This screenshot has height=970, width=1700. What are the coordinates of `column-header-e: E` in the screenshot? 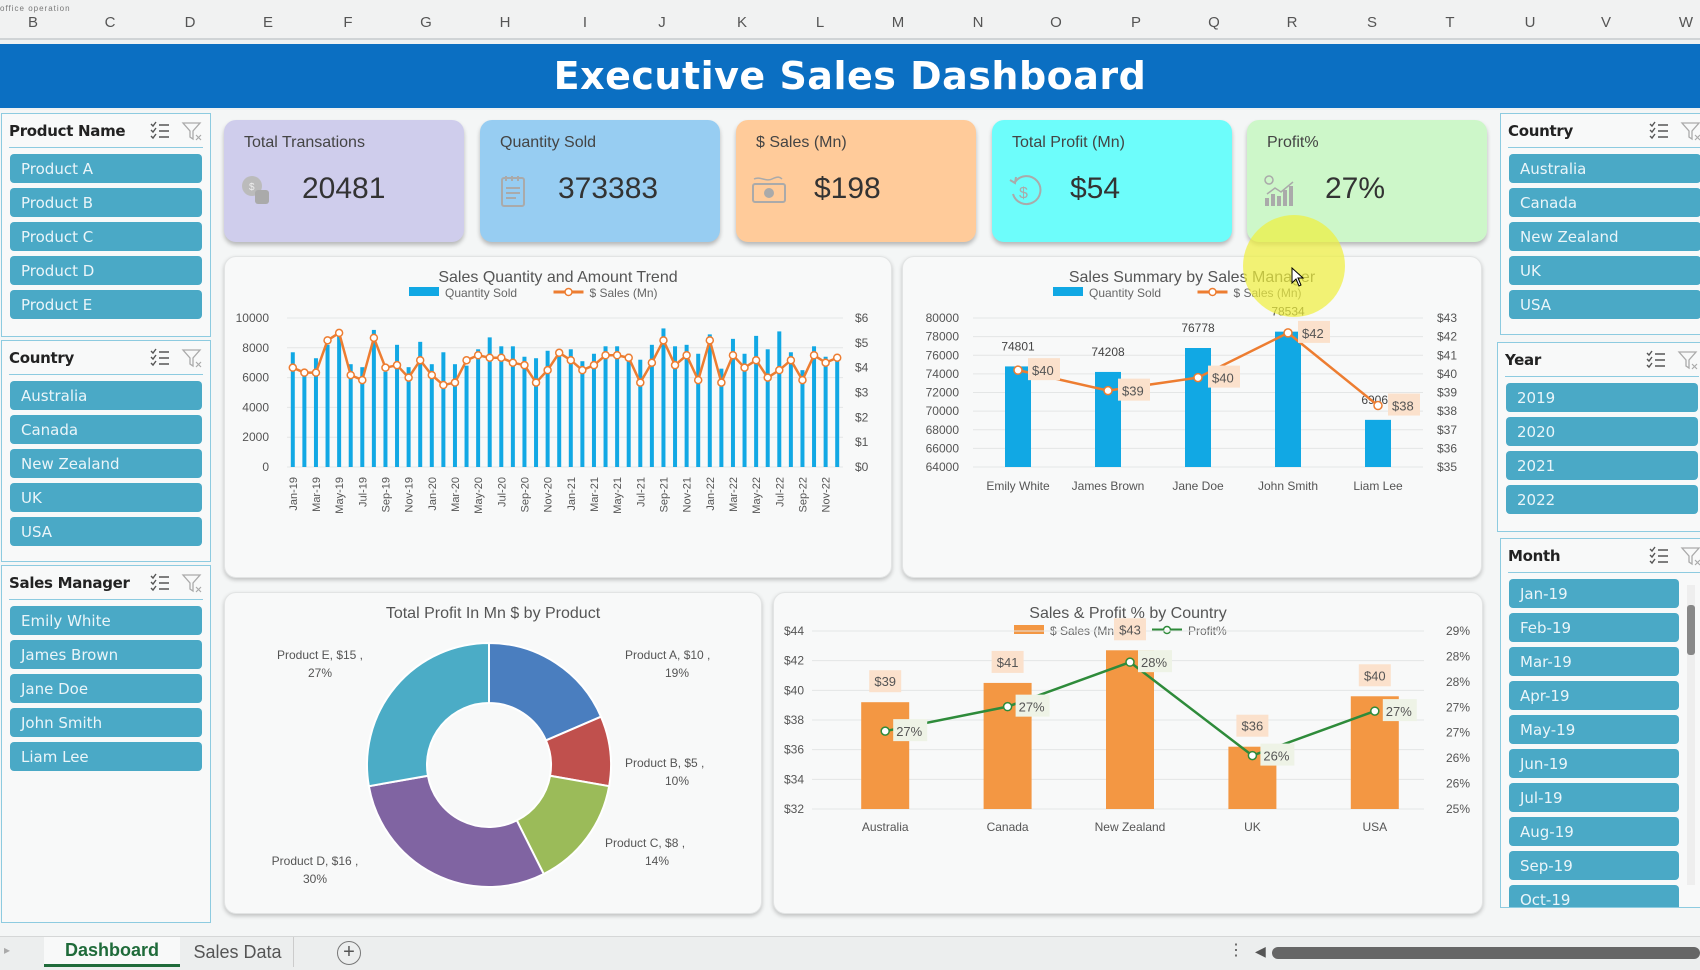 It's located at (267, 22).